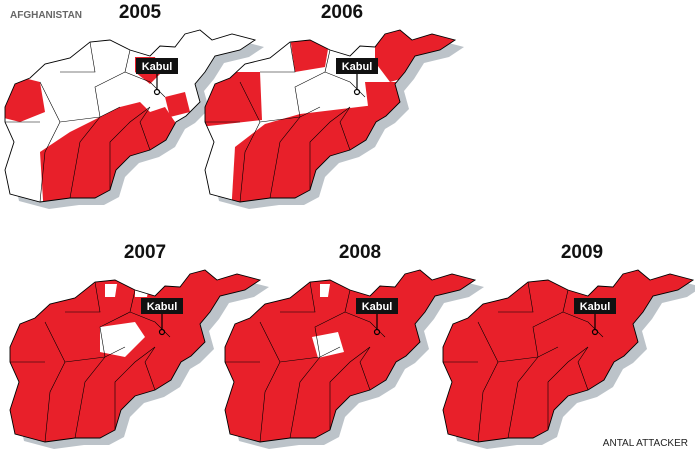  What do you see at coordinates (582, 252) in the screenshot?
I see `year-label: 2009` at bounding box center [582, 252].